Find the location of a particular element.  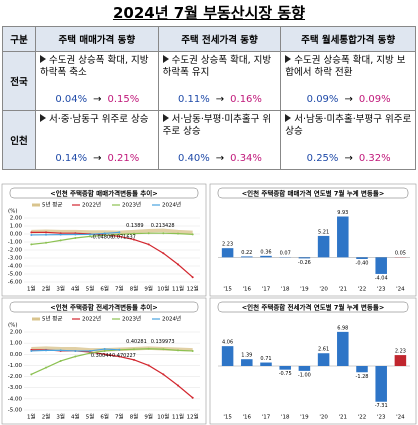

value-label: 6.98 is located at coordinates (342, 328).